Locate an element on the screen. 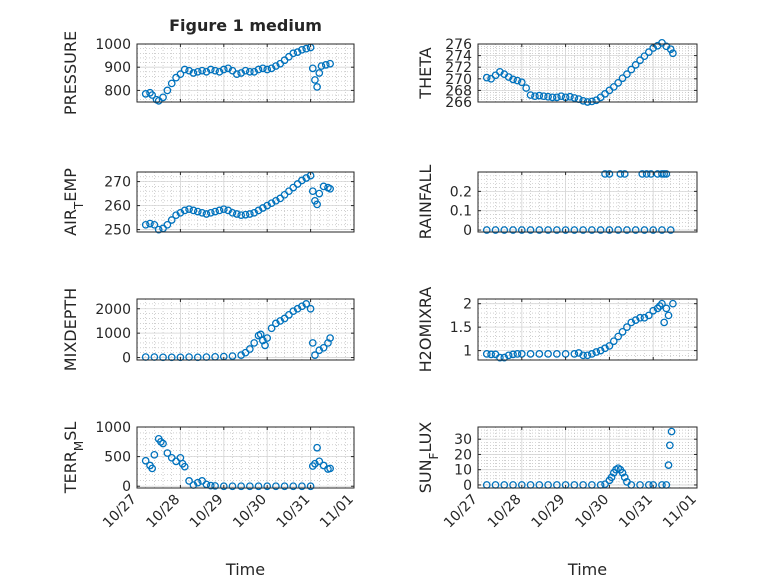 This screenshot has height=583, width=778. mixdepth-y-tick-label: 0 is located at coordinates (126, 359).